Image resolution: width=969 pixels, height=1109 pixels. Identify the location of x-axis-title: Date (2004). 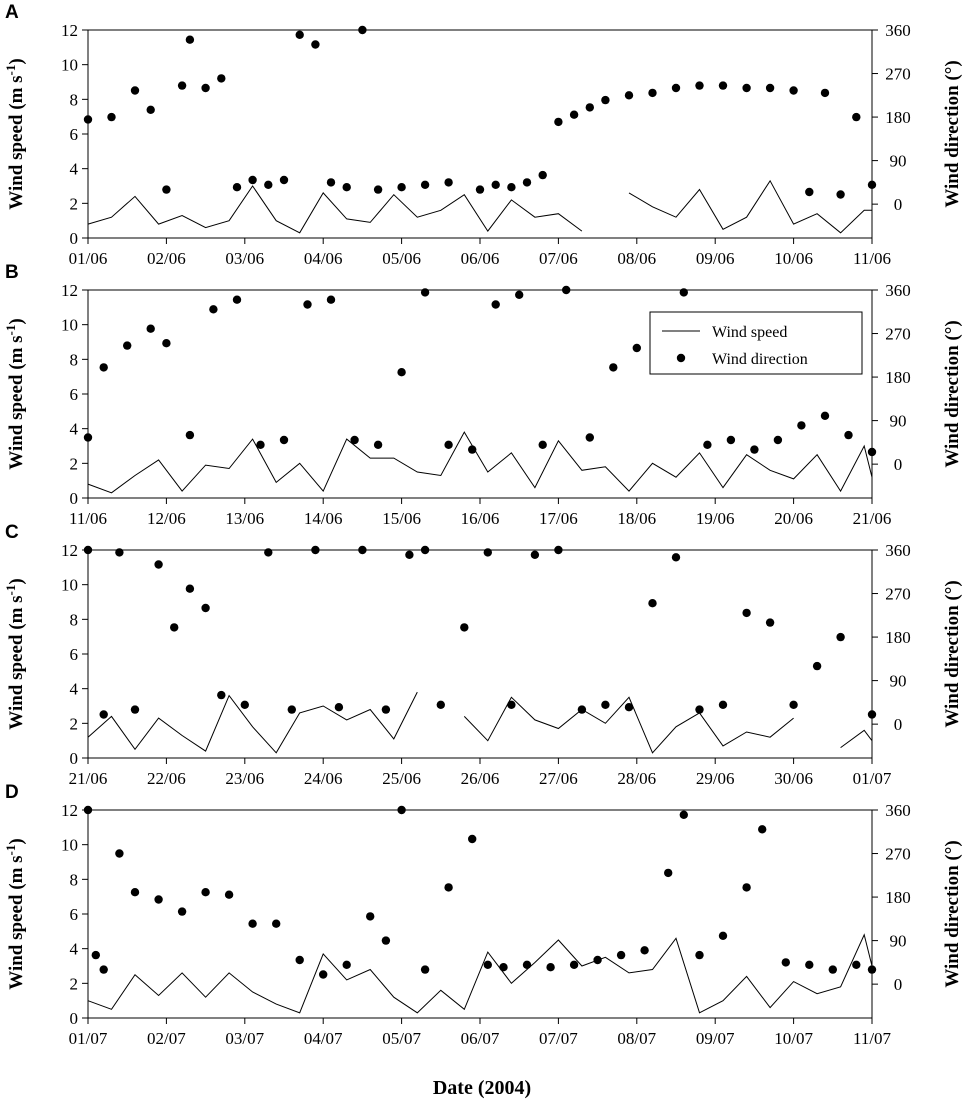
(482, 1088).